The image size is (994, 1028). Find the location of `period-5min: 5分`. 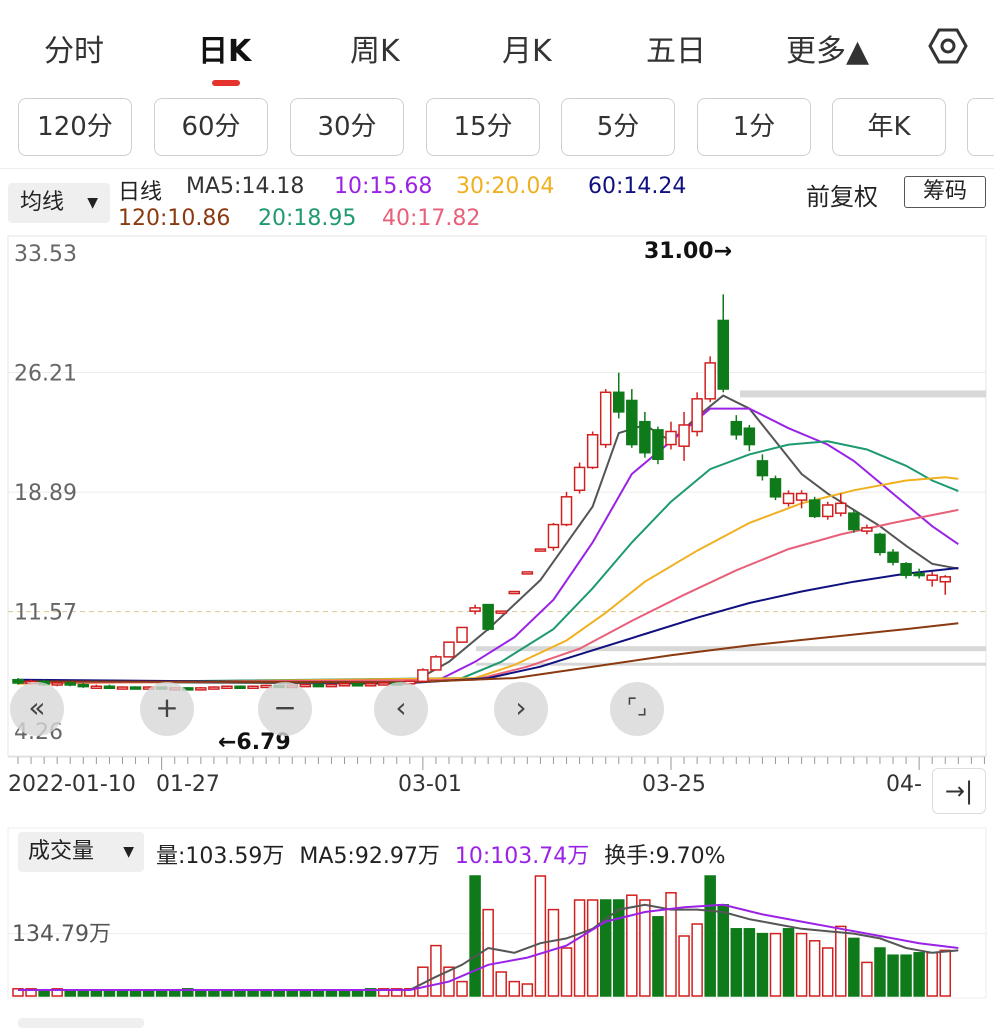

period-5min: 5分 is located at coordinates (618, 127).